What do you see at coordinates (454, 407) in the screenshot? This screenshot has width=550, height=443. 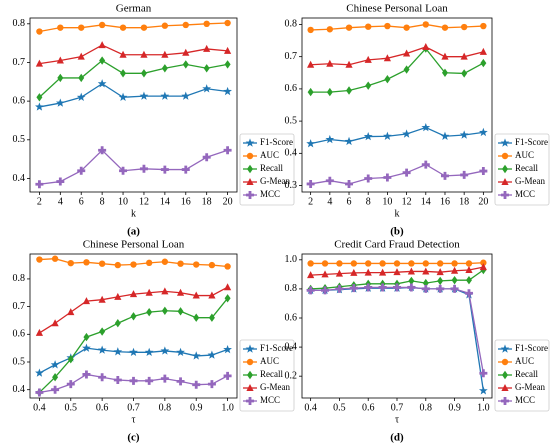 I see `x-tick-label: 0.9` at bounding box center [454, 407].